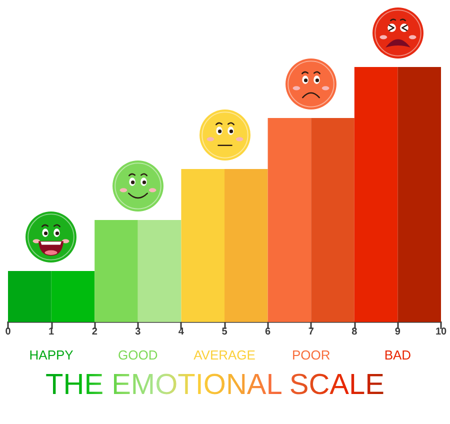 The height and width of the screenshot is (424, 450). What do you see at coordinates (181, 332) in the screenshot?
I see `x-tick-label: 4` at bounding box center [181, 332].